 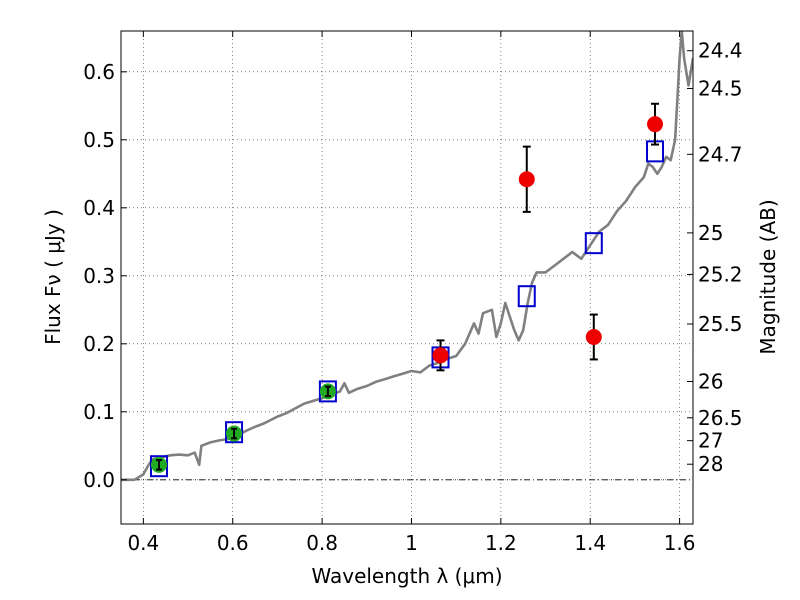 I want to click on y-tick-label: 0.2, so click(x=99, y=344).